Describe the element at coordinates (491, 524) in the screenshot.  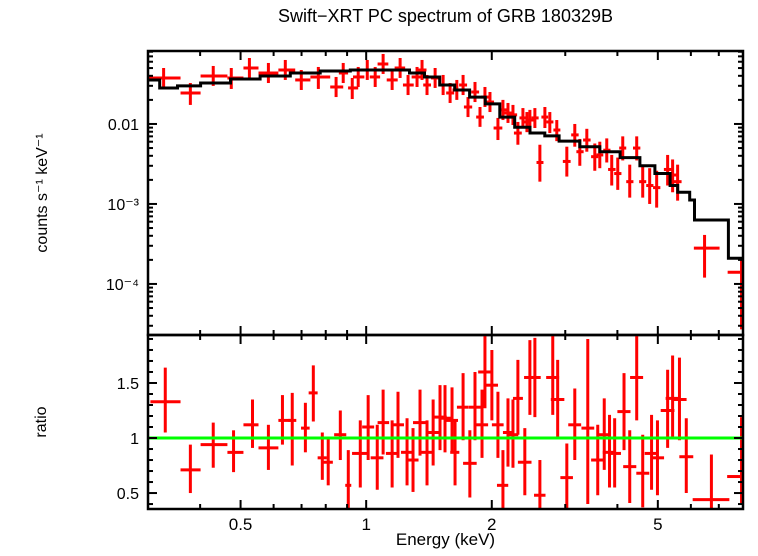
I see `svg-text: 2` at that location.